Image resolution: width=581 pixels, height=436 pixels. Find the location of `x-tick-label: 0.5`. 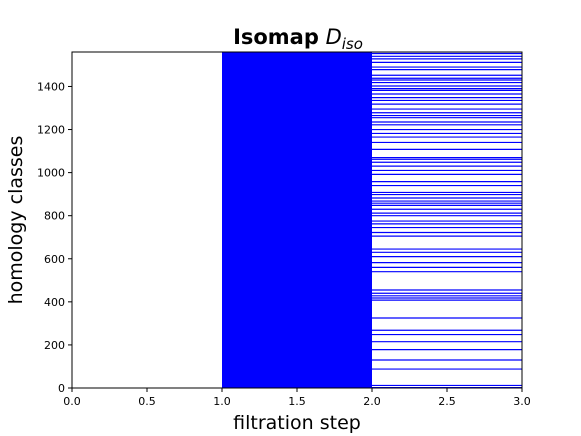

x-tick-label: 0.5 is located at coordinates (147, 401).